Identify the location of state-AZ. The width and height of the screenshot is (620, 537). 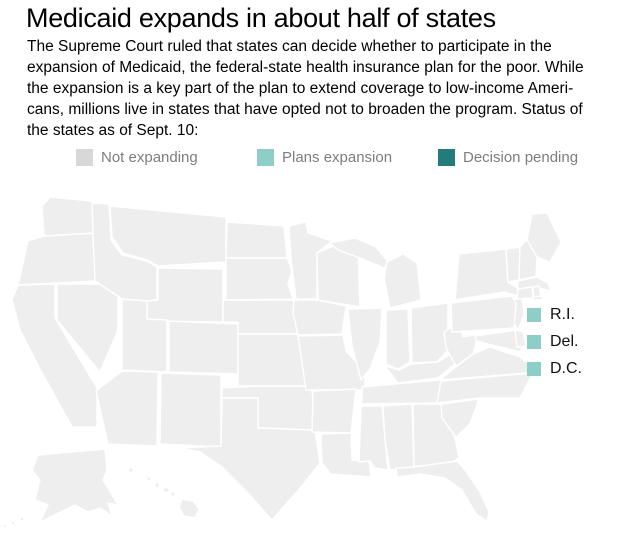
(127, 408).